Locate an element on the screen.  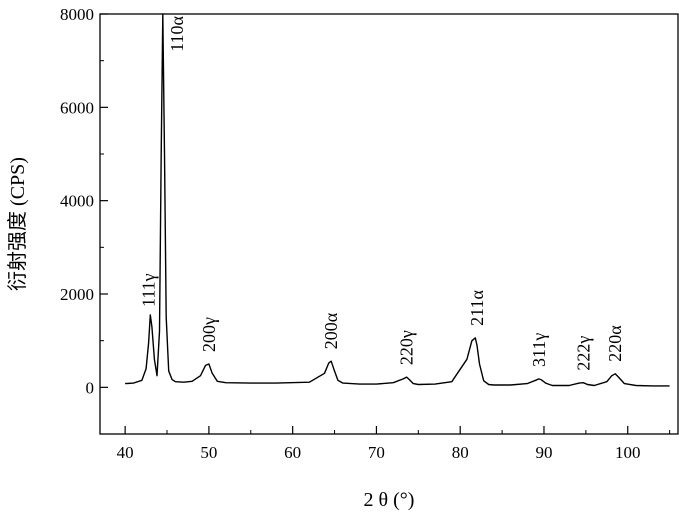
x-tick-label: 90 is located at coordinates (543, 452).